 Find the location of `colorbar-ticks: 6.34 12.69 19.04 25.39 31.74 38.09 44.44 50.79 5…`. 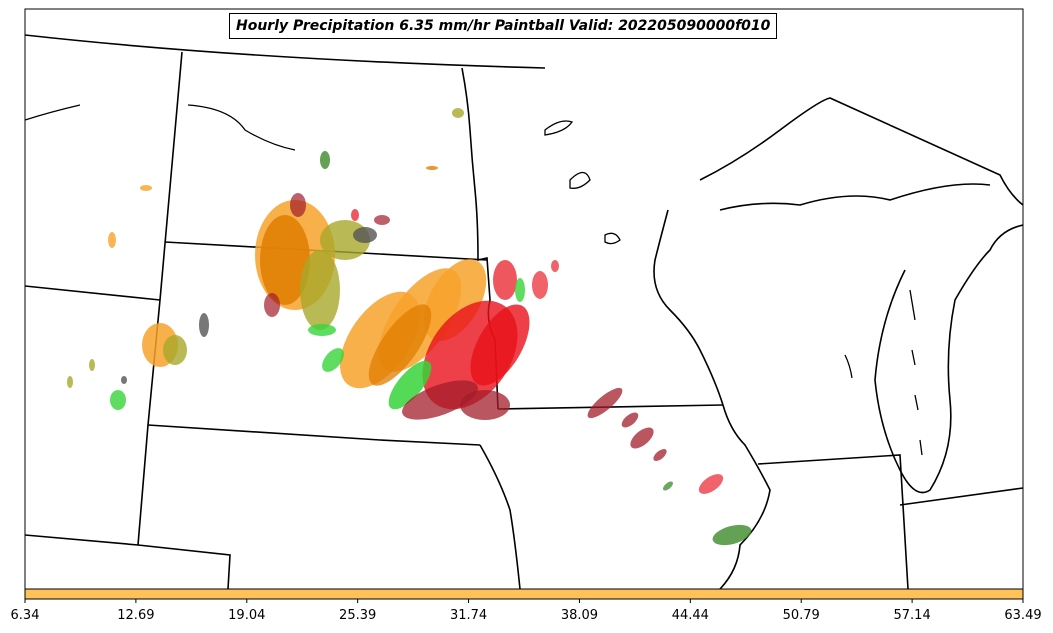

colorbar-ticks: 6.34 12.69 19.04 25.39 31.74 38.09 44.44 50.79 5… is located at coordinates (526, 611).